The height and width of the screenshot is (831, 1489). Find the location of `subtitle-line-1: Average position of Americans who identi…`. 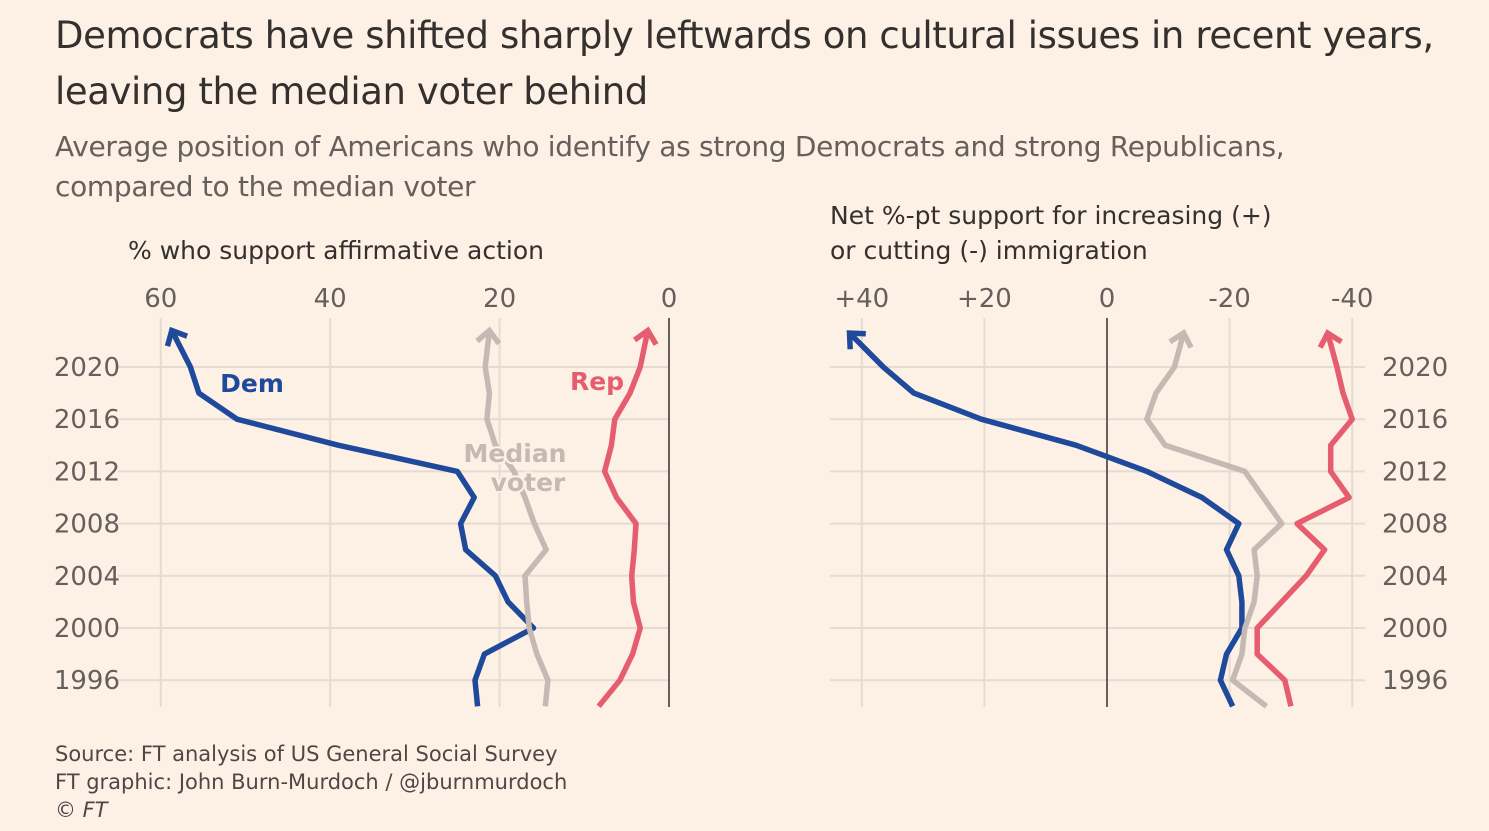

subtitle-line-1: Average position of Americans who identi… is located at coordinates (670, 146).